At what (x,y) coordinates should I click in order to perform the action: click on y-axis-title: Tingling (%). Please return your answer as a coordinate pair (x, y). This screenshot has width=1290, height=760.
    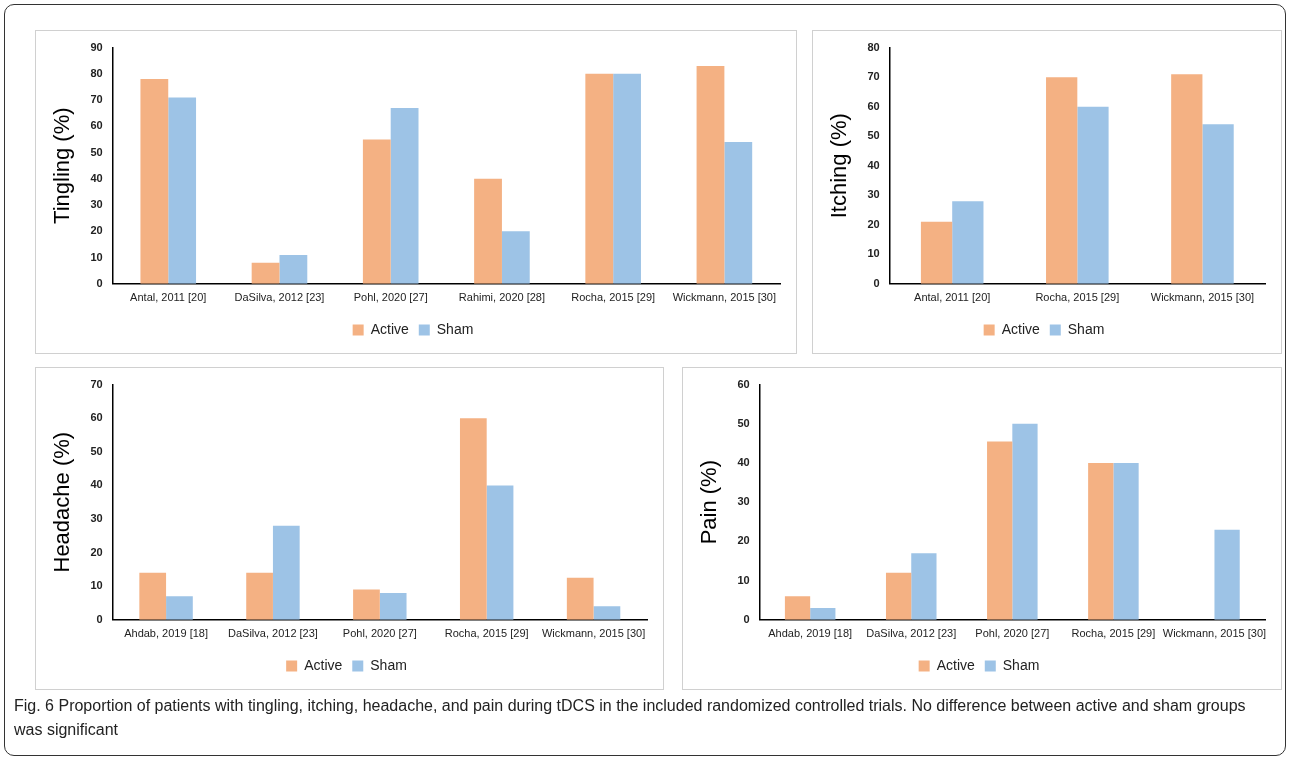
    Looking at the image, I should click on (62, 165).